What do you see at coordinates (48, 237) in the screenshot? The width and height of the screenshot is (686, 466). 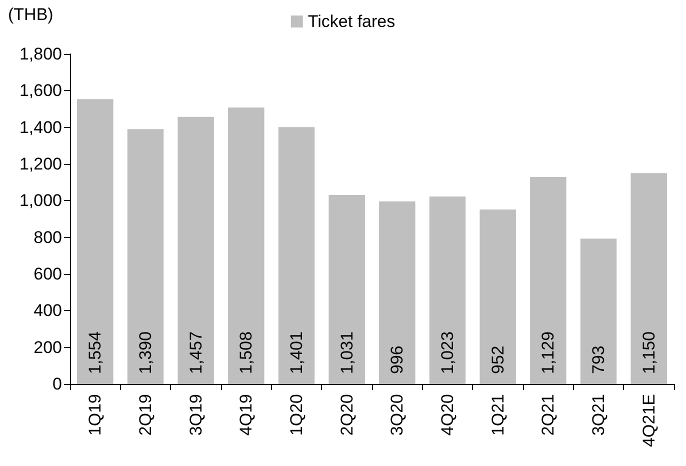 I see `y-tick-label: 800` at bounding box center [48, 237].